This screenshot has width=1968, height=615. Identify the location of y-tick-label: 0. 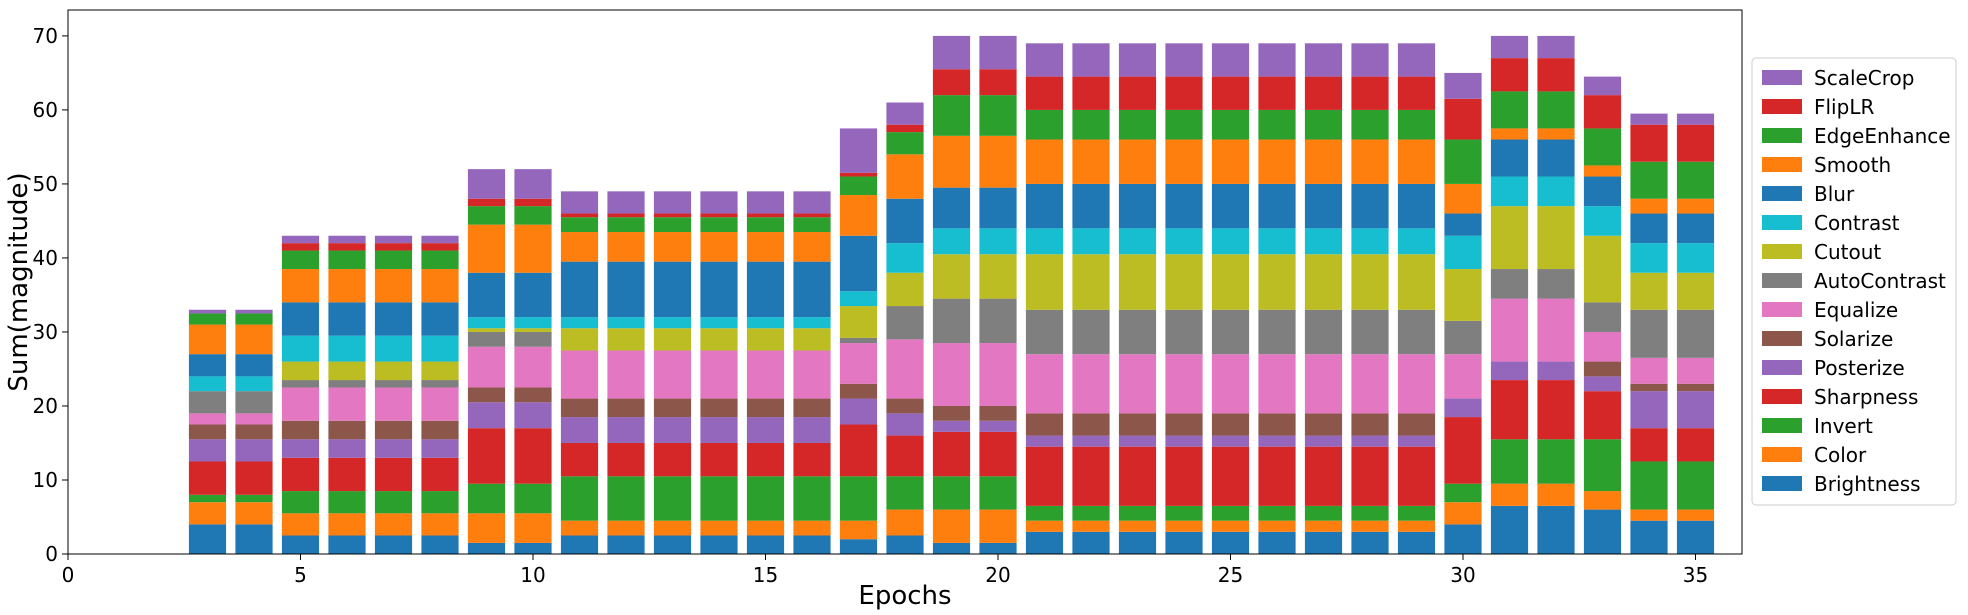
(51, 554).